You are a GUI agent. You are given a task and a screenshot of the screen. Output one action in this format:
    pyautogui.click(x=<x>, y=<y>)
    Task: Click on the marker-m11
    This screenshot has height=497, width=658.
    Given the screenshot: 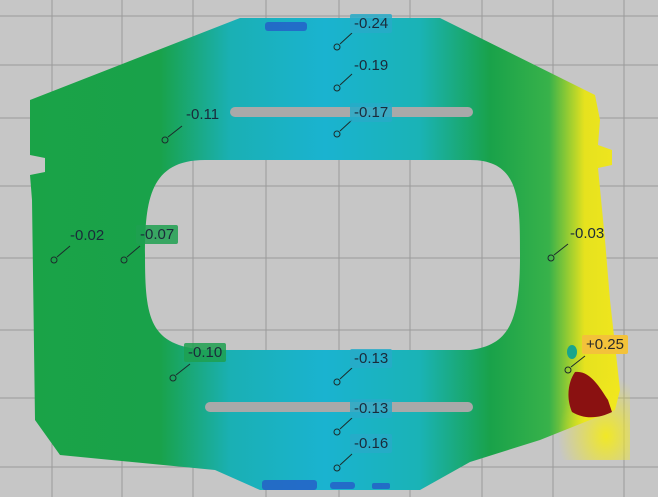 What is the action you would take?
    pyautogui.click(x=343, y=426)
    